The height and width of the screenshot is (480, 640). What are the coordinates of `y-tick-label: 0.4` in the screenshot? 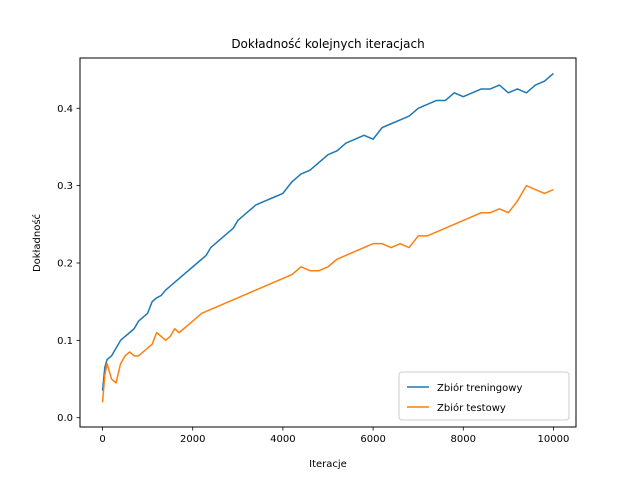 It's located at (65, 109).